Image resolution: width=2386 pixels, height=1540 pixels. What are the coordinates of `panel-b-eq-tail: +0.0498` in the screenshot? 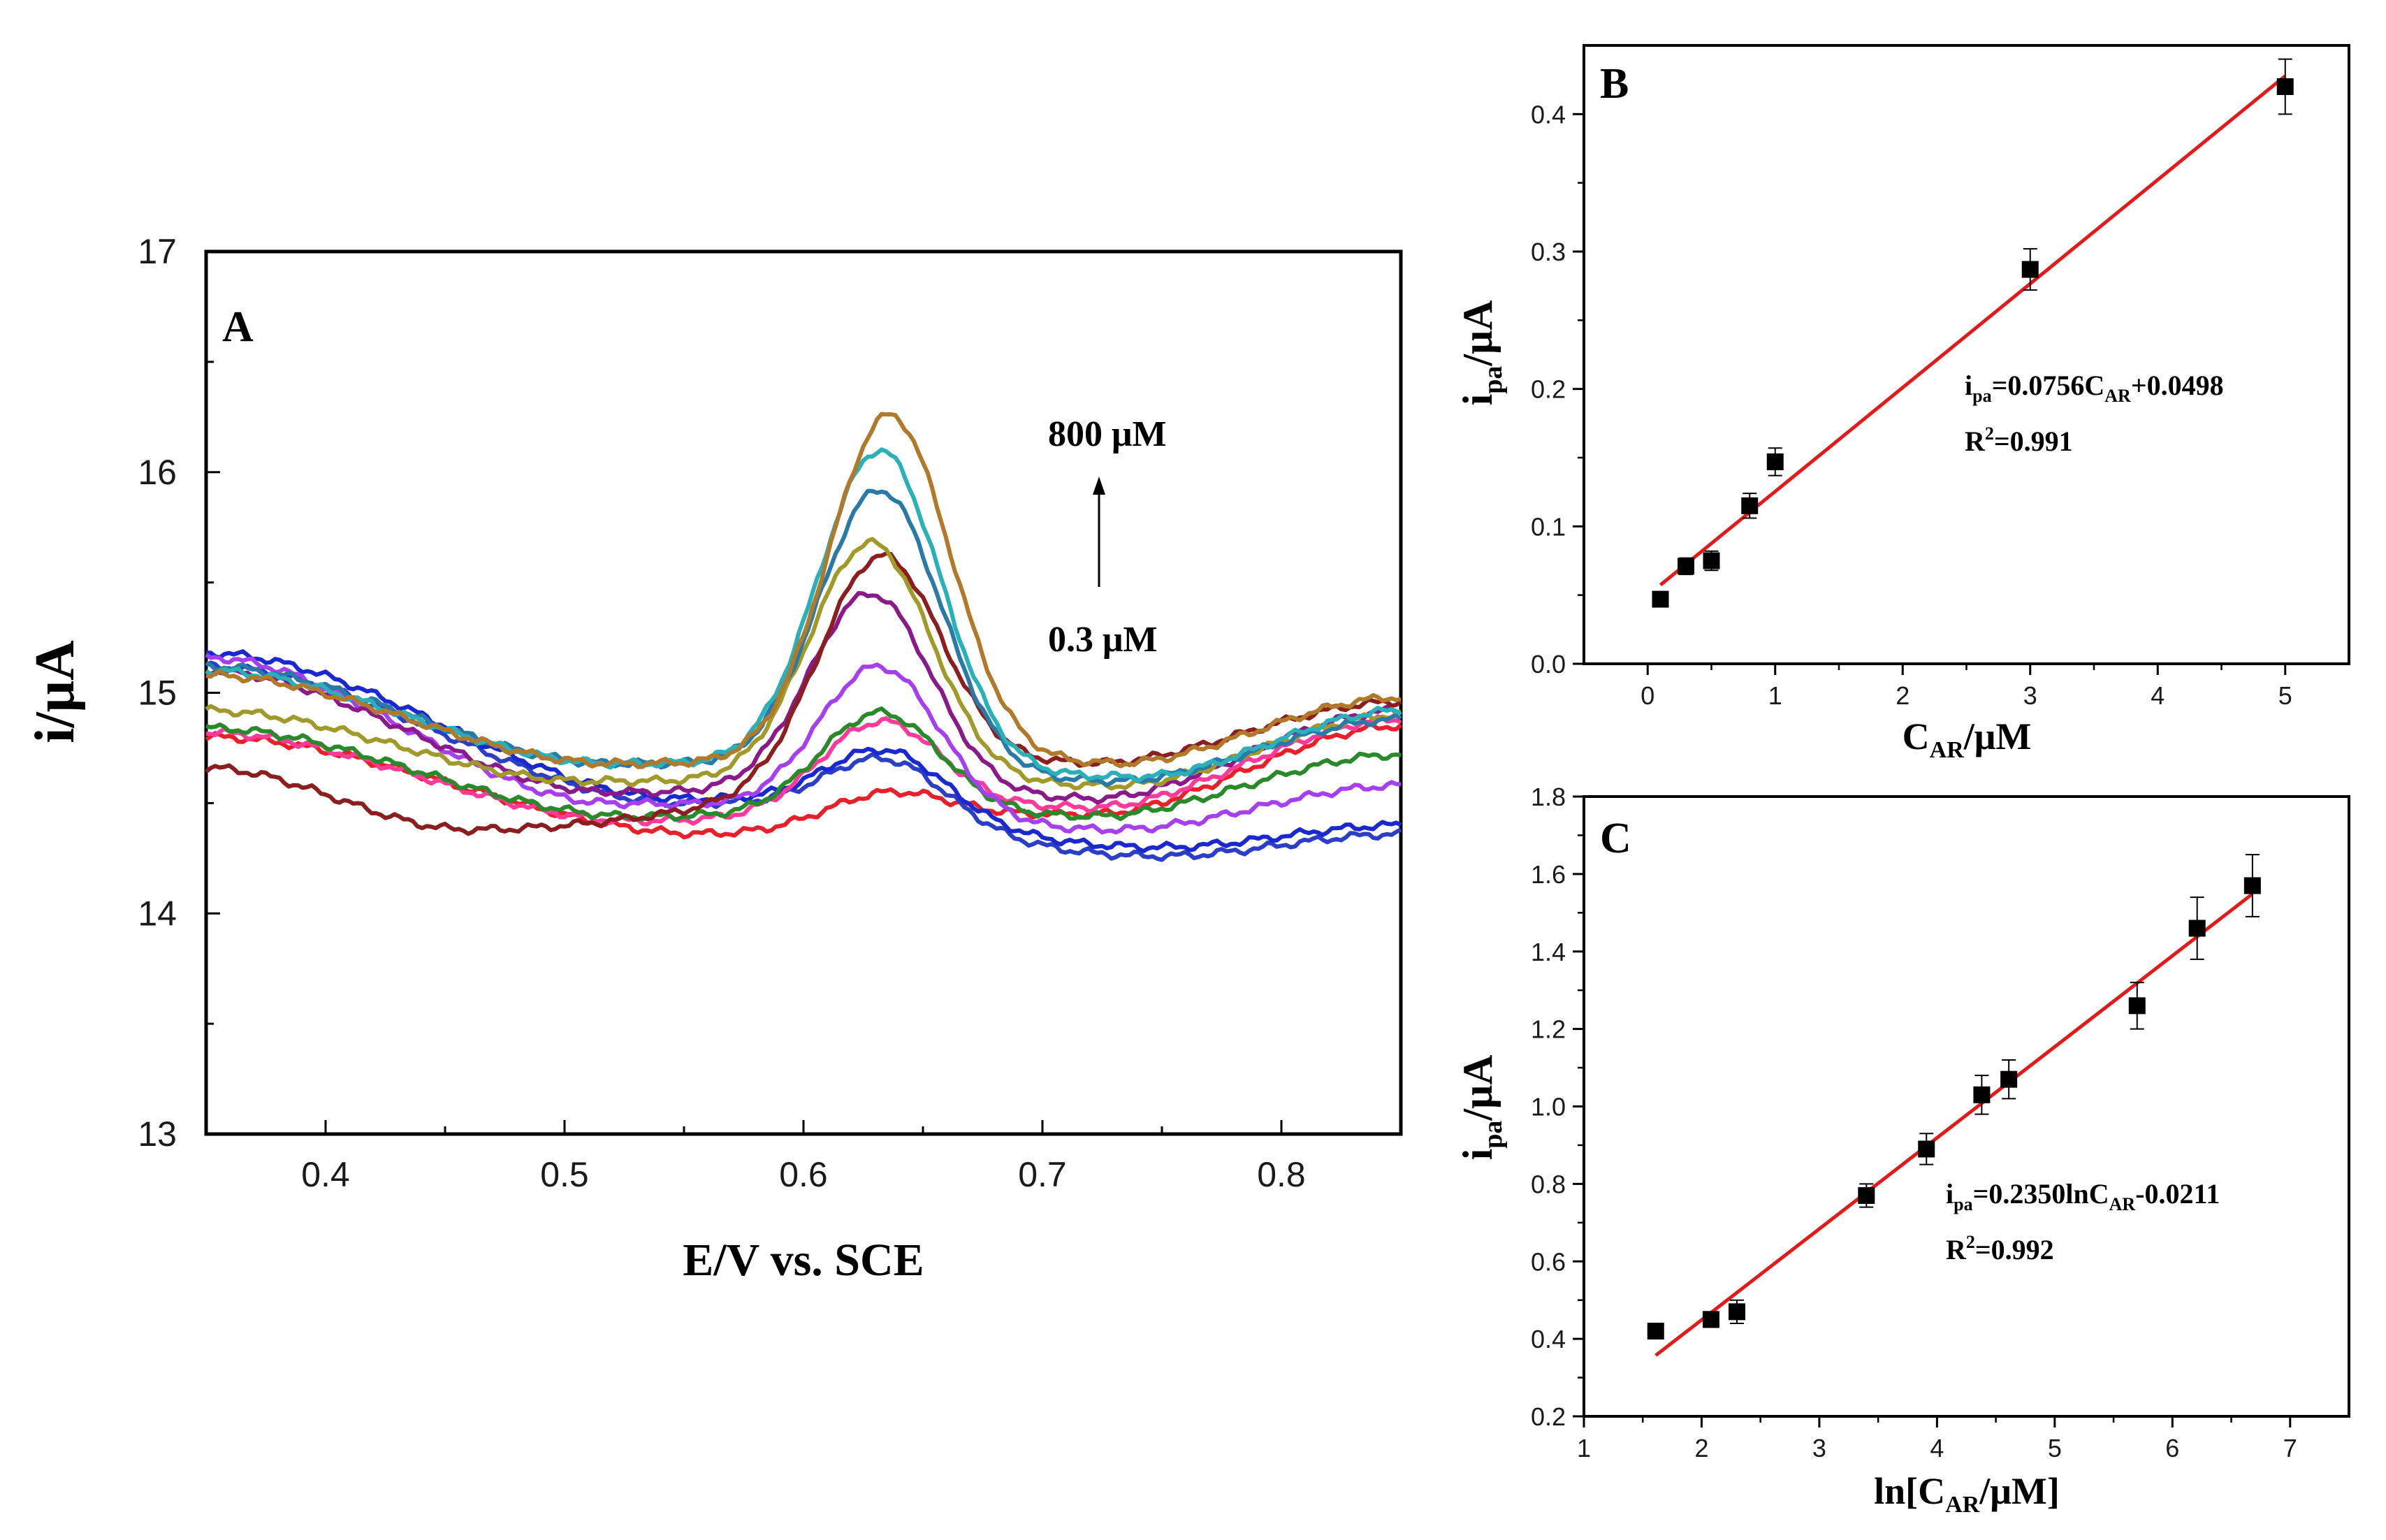 It's located at (2177, 385).